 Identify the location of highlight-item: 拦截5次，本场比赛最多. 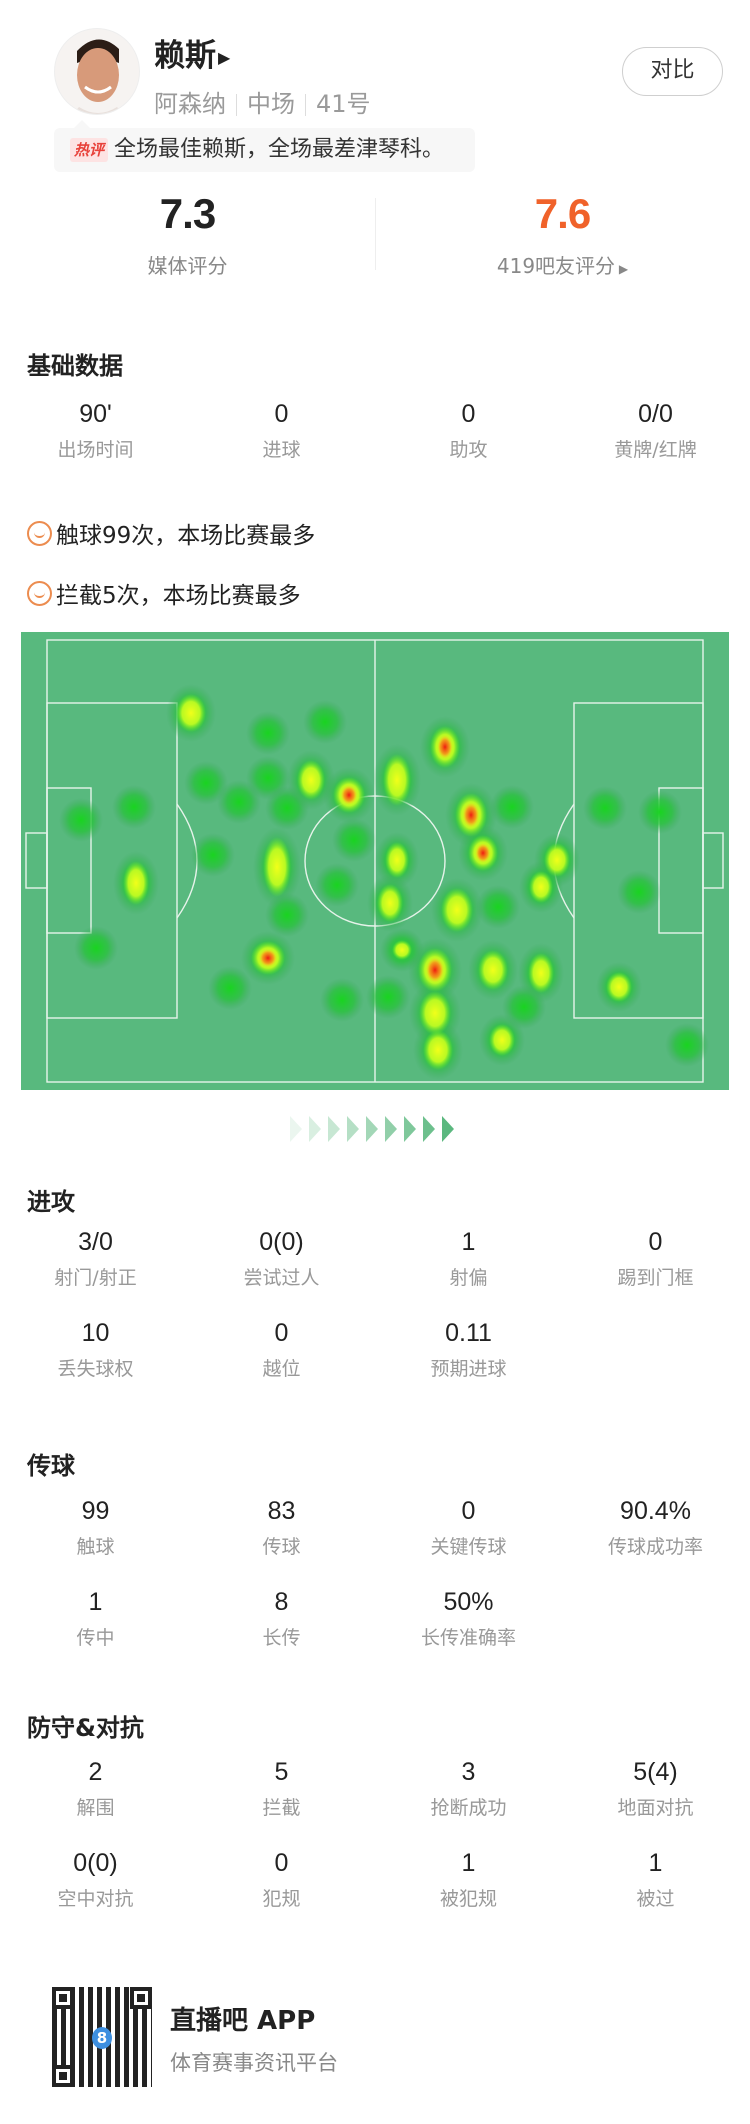
(164, 593).